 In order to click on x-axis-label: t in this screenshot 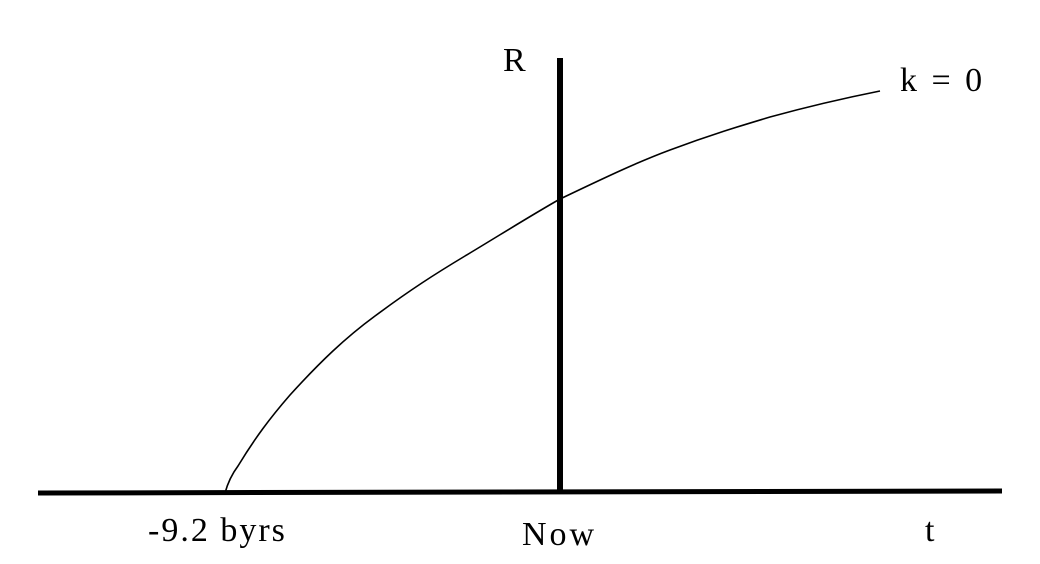, I will do `click(930, 530)`.